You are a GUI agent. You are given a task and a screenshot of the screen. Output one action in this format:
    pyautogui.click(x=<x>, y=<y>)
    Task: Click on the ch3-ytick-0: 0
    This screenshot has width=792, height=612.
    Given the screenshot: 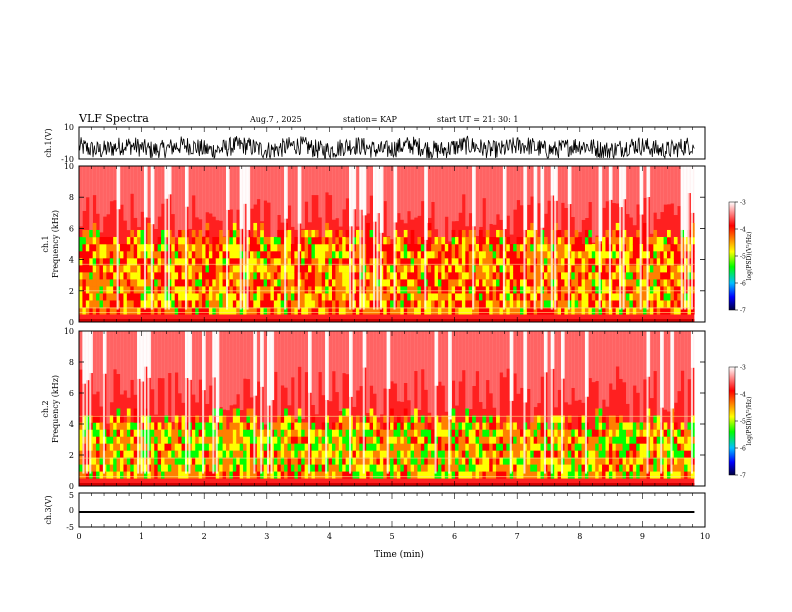 What is the action you would take?
    pyautogui.click(x=71, y=510)
    